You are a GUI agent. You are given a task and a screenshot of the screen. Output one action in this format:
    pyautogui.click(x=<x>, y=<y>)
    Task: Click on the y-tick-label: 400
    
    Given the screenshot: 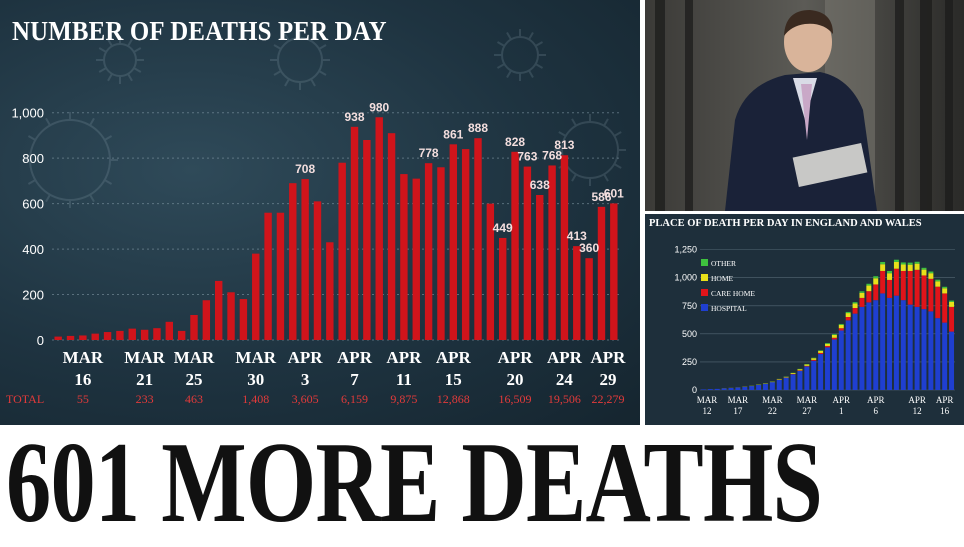 What is the action you would take?
    pyautogui.click(x=33, y=249)
    